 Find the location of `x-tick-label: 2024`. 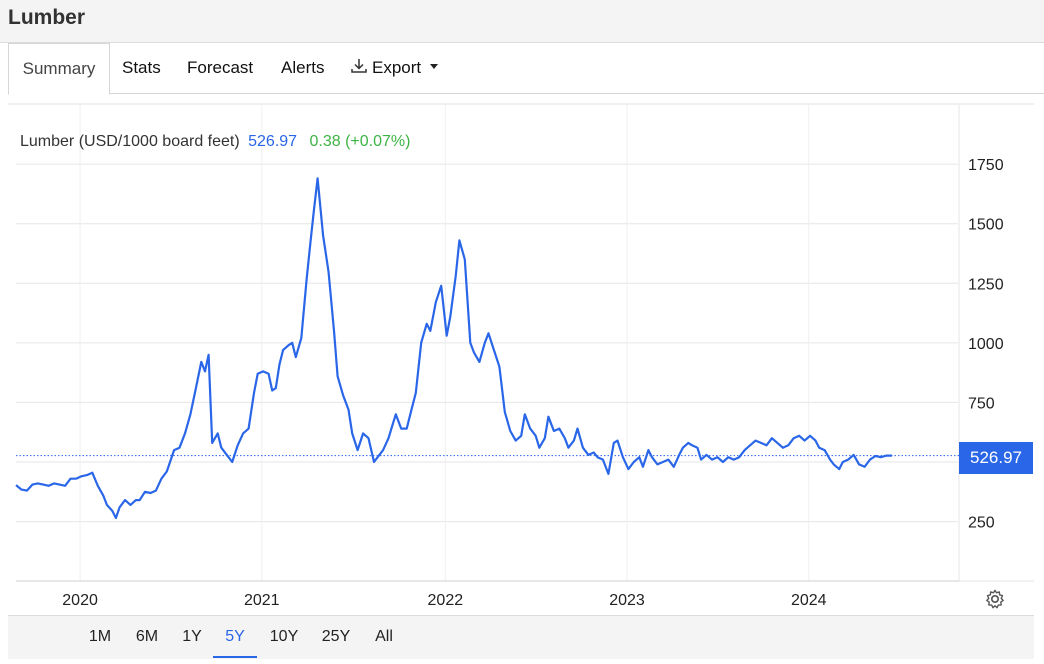

x-tick-label: 2024 is located at coordinates (809, 600).